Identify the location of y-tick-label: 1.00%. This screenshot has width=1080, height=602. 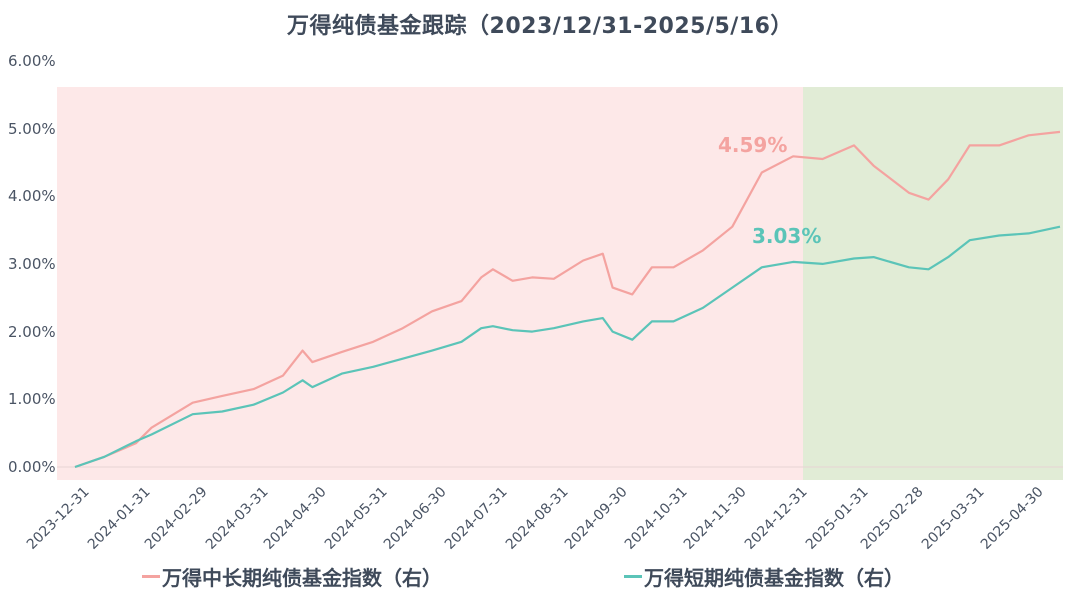
(32, 399).